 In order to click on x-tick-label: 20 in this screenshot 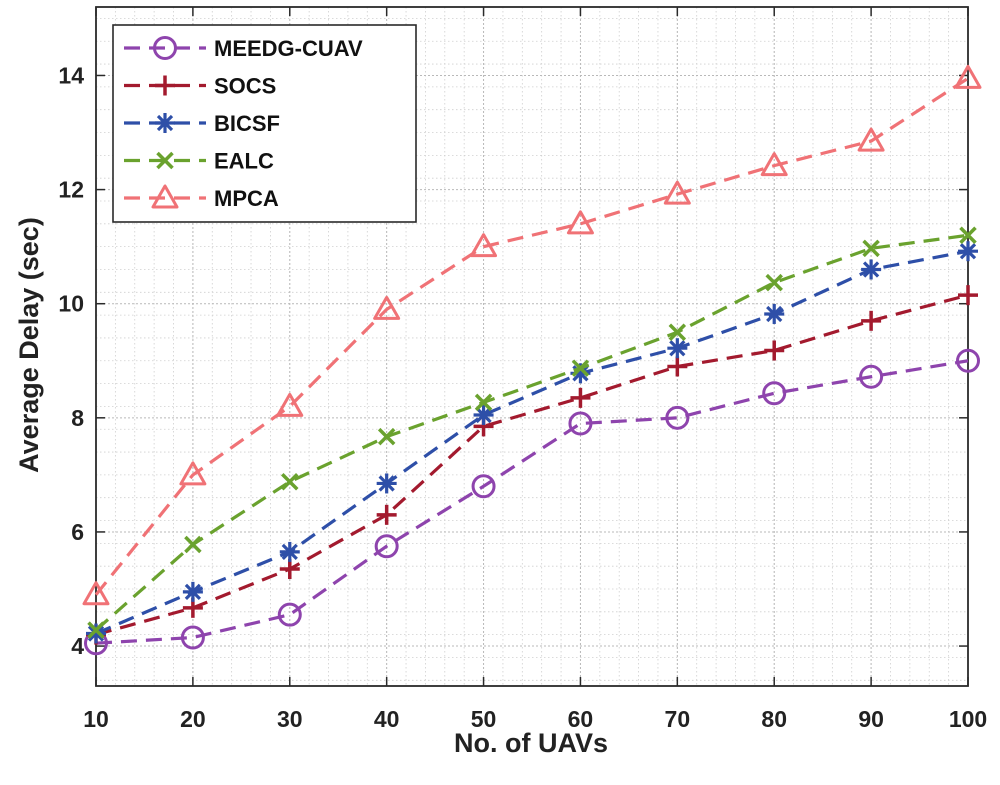, I will do `click(193, 719)`.